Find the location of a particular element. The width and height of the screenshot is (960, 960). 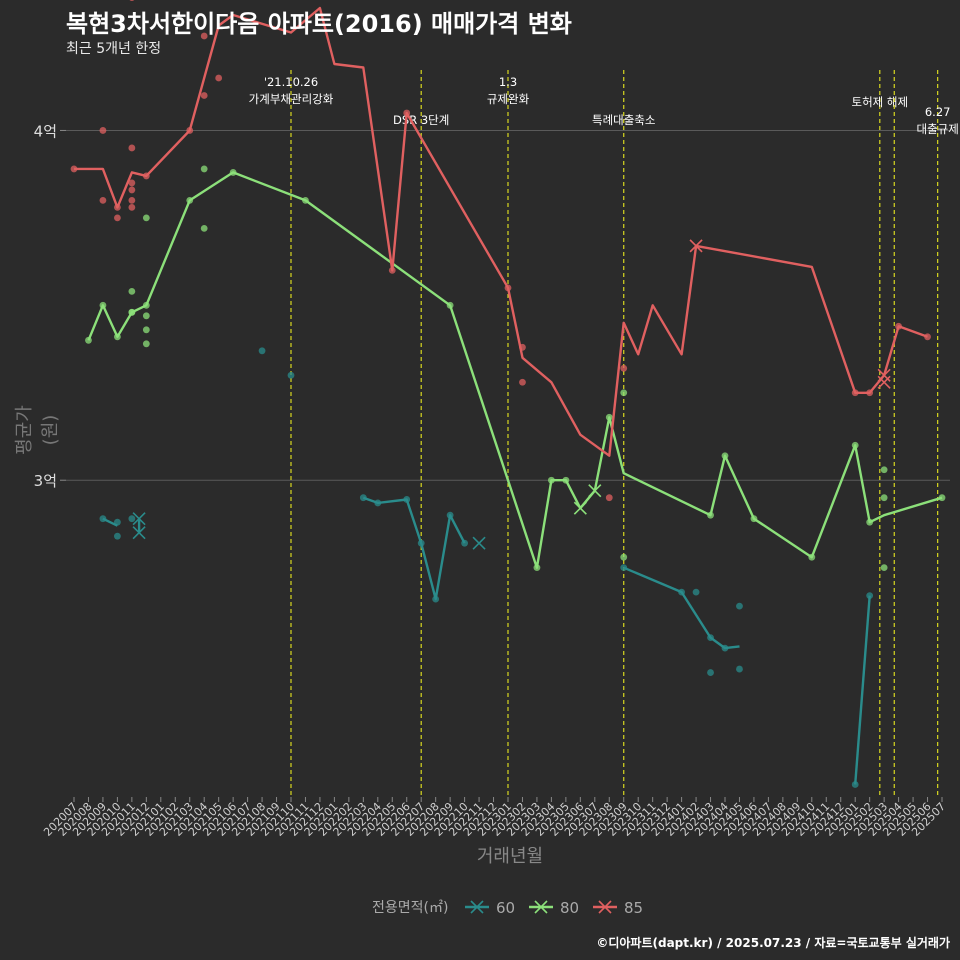

policy-label: '21.10.26 is located at coordinates (291, 82).